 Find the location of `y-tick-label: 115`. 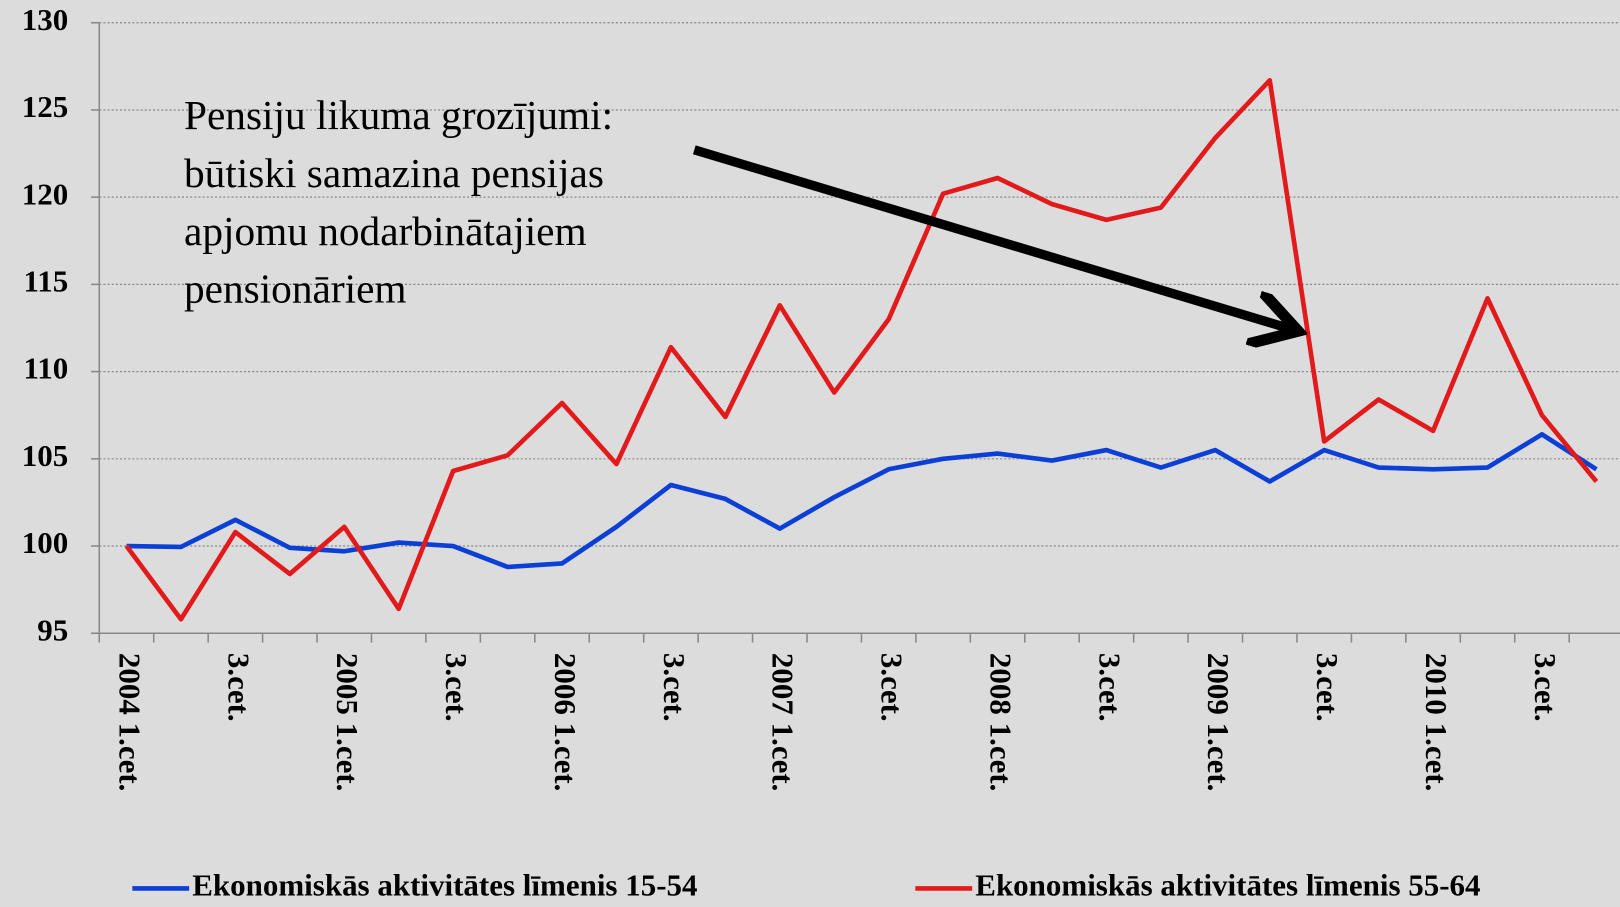

y-tick-label: 115 is located at coordinates (46, 280).